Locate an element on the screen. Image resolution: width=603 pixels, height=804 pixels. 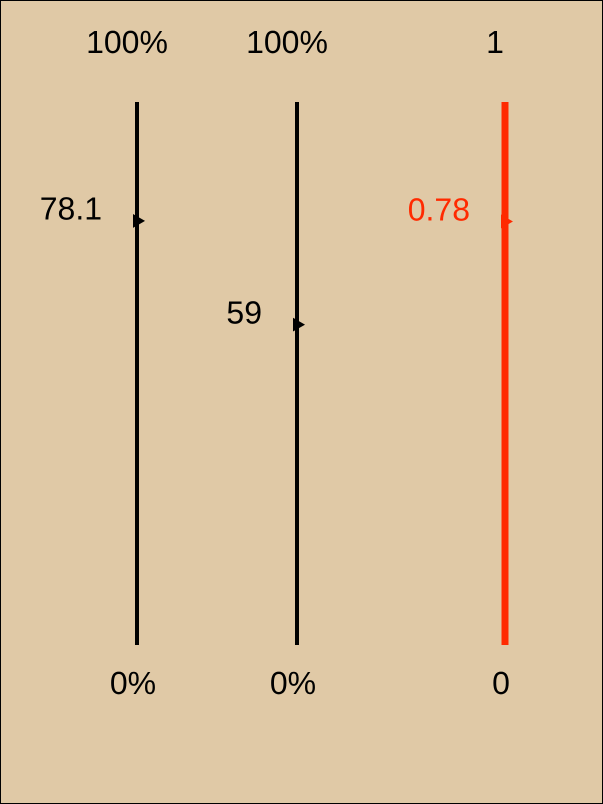
text: 0 is located at coordinates (501, 682).